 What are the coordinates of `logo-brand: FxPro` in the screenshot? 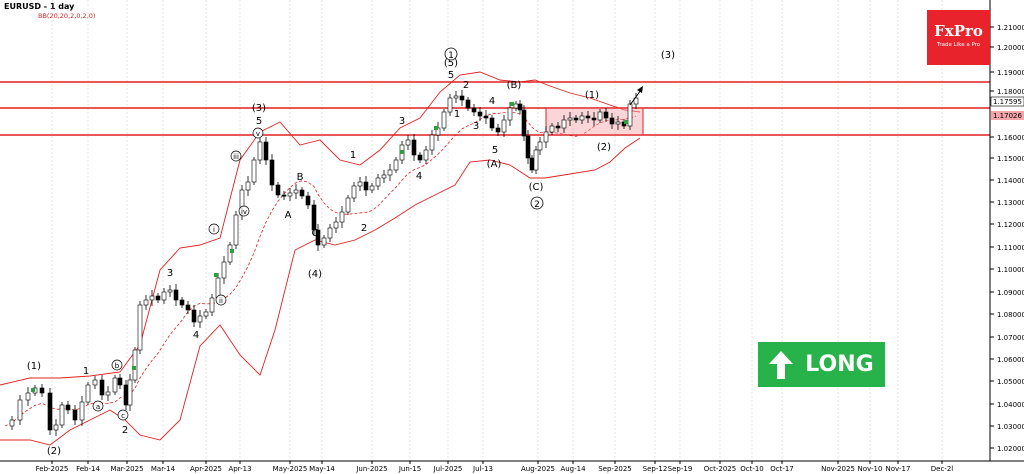 It's located at (958, 31).